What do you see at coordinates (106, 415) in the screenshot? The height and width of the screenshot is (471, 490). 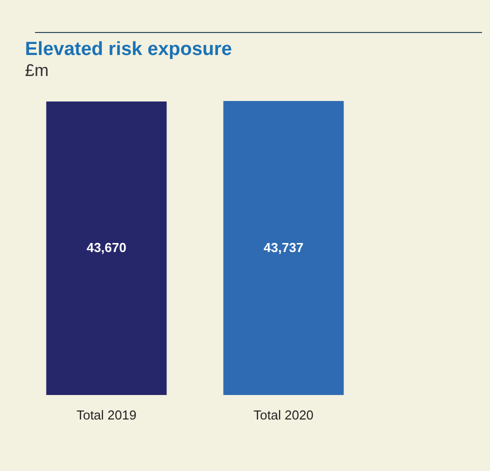 I see `x-tick-label: Total 2019` at bounding box center [106, 415].